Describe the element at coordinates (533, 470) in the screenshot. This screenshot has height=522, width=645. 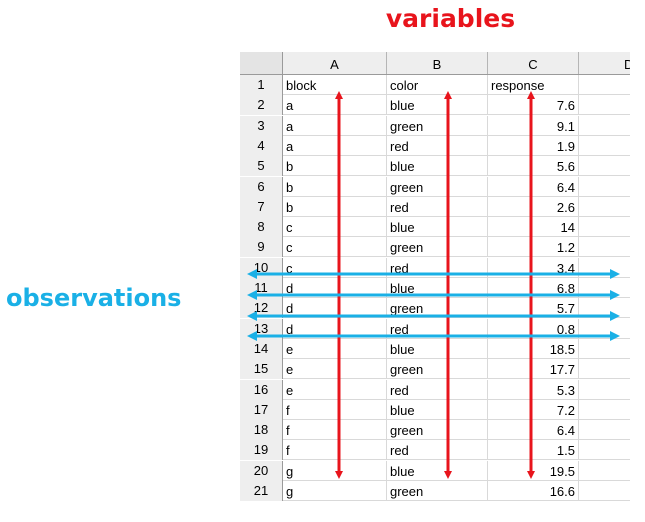
I see `cell-response: 19.5` at that location.